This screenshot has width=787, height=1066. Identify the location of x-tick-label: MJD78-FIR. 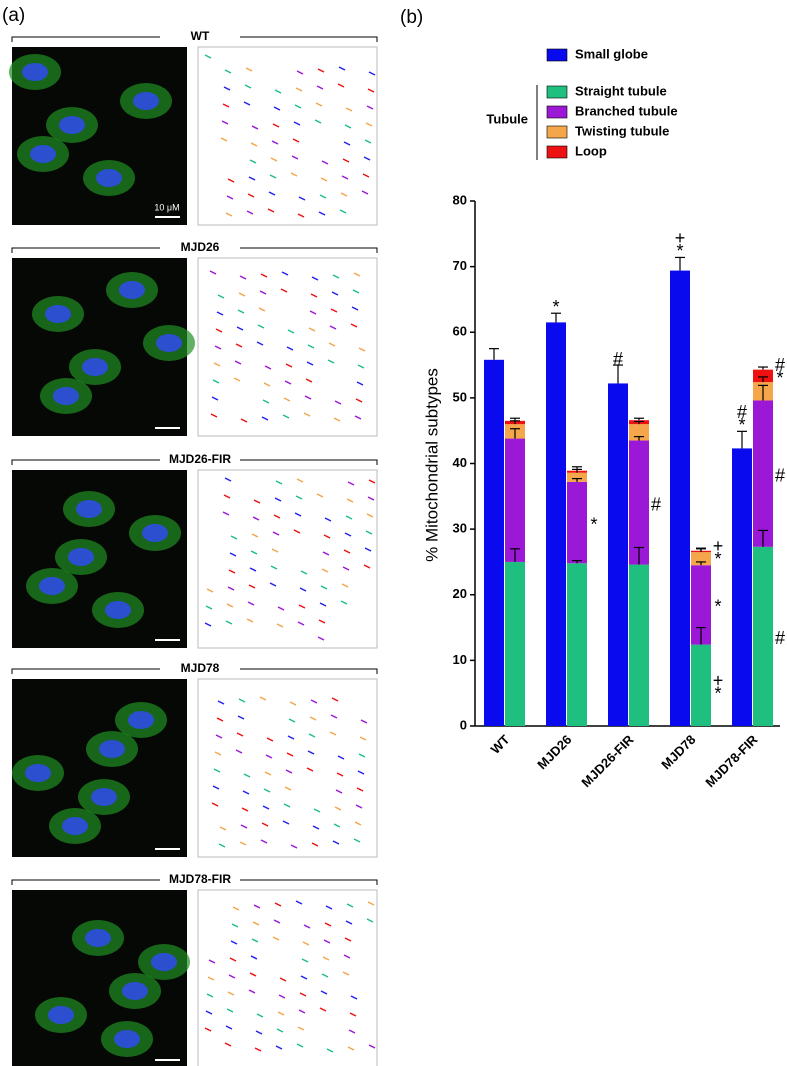
(731, 761).